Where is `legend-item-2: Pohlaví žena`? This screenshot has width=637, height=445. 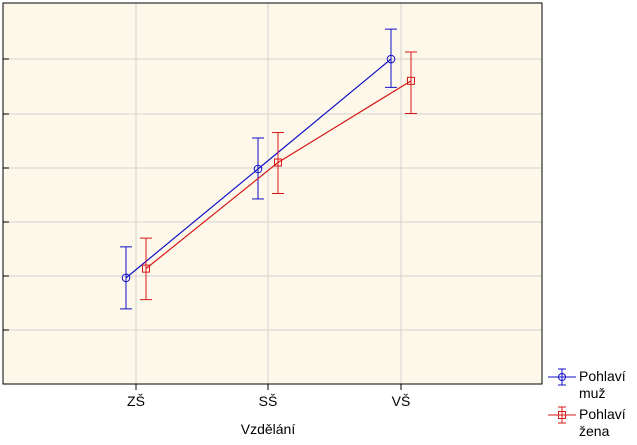 legend-item-2: Pohlaví žena is located at coordinates (587, 422).